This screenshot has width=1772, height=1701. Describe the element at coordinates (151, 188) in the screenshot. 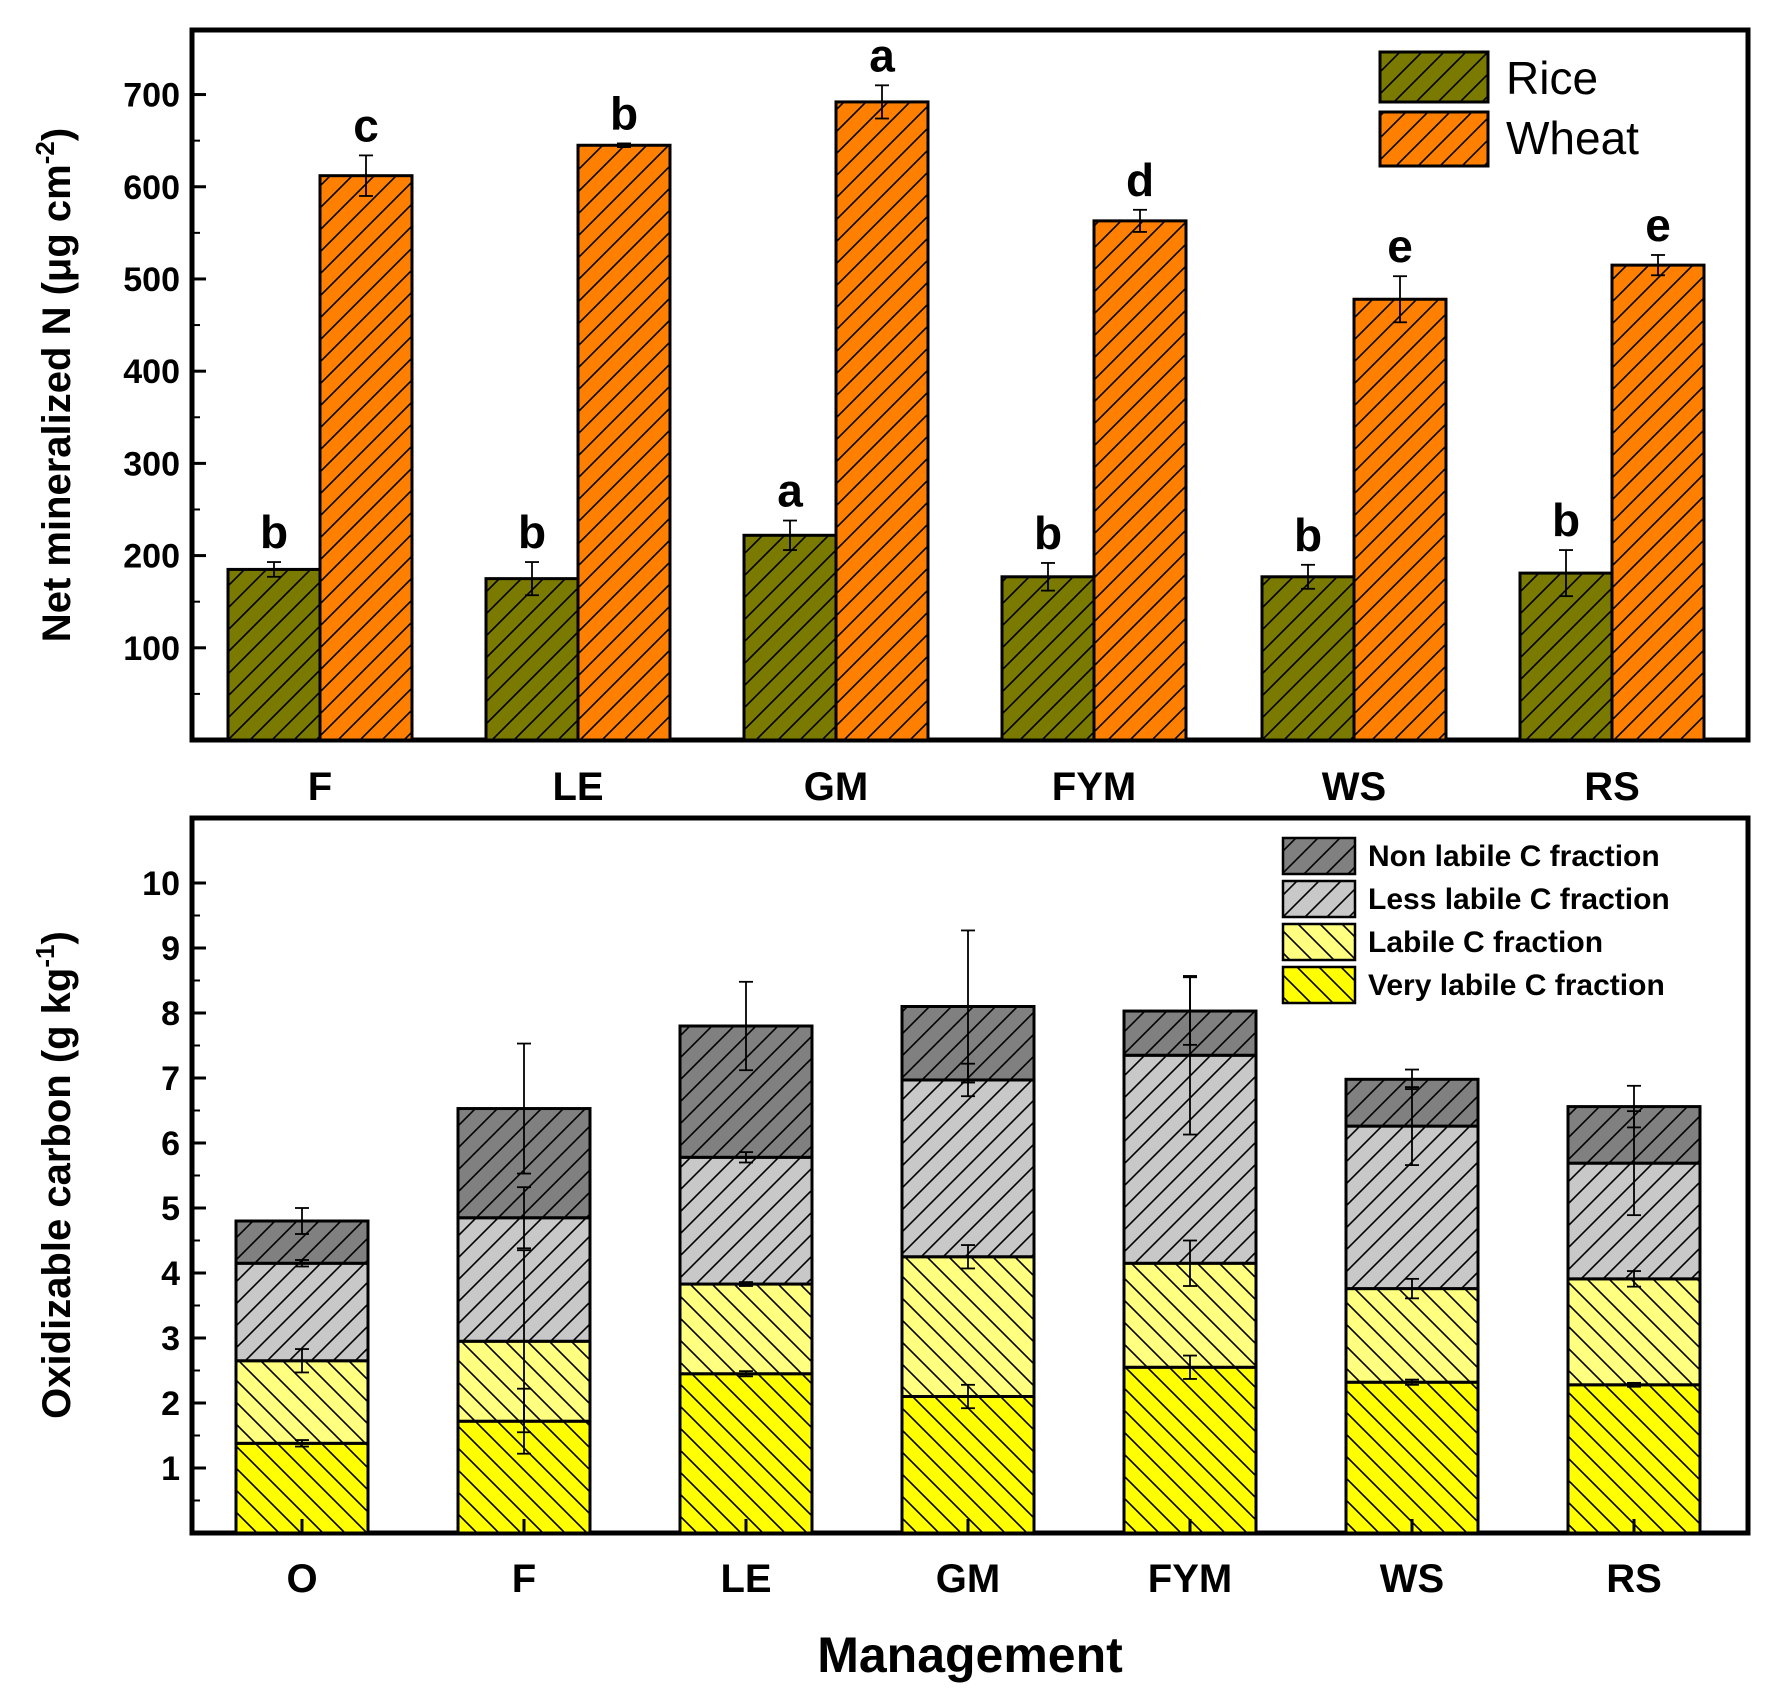

I see `y-tick-label: 600` at that location.